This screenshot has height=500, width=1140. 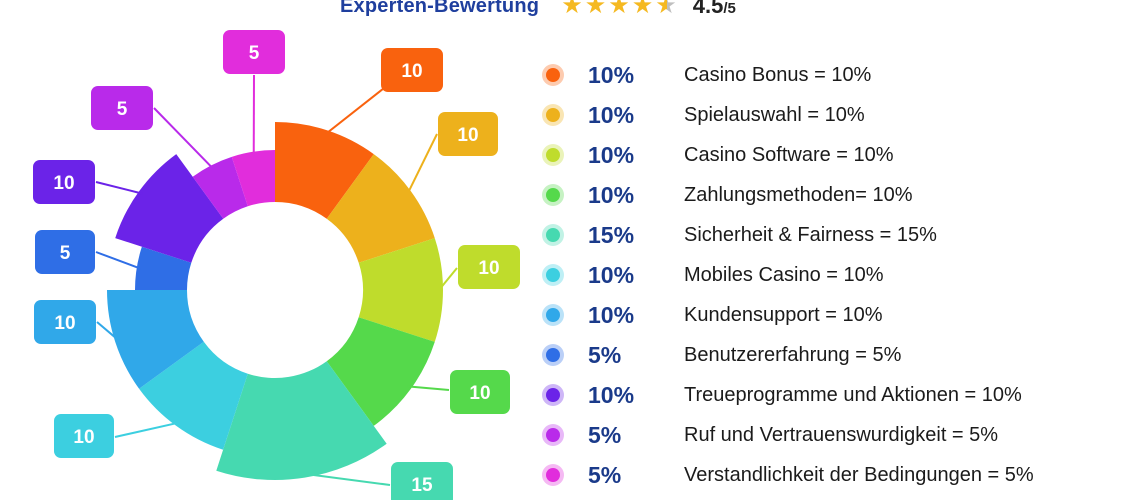 I want to click on legend-item: 10% Spielauswahl = 10%, so click(x=787, y=115).